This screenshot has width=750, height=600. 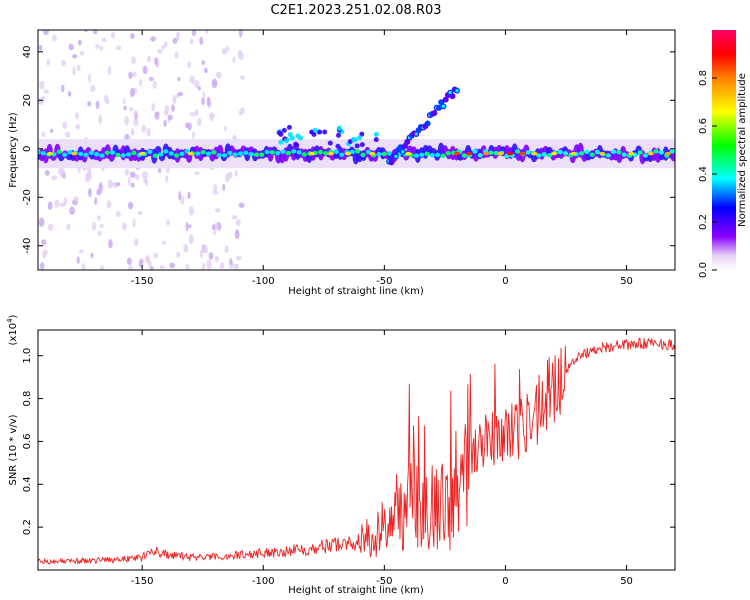 I want to click on snr-x-tick-label: -100, so click(x=263, y=581).